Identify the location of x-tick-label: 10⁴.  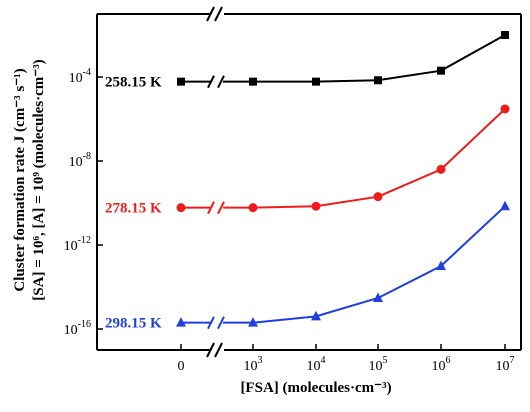
(316, 364).